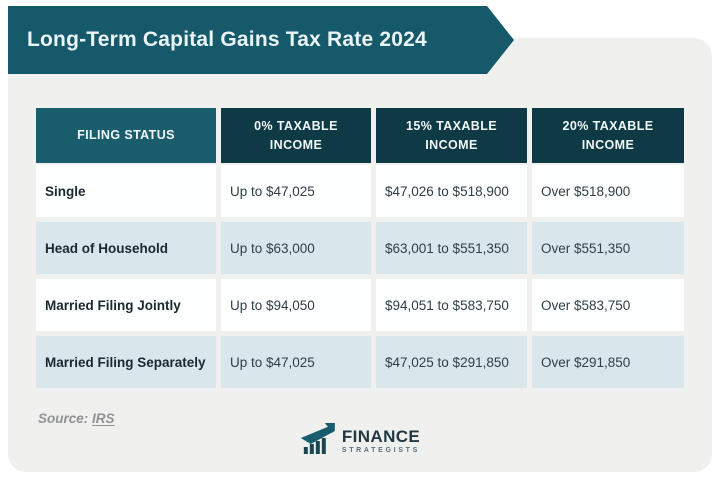 The image size is (720, 480). Describe the element at coordinates (126, 362) in the screenshot. I see `table-cell-filing-status: Married Filing Separately` at that location.